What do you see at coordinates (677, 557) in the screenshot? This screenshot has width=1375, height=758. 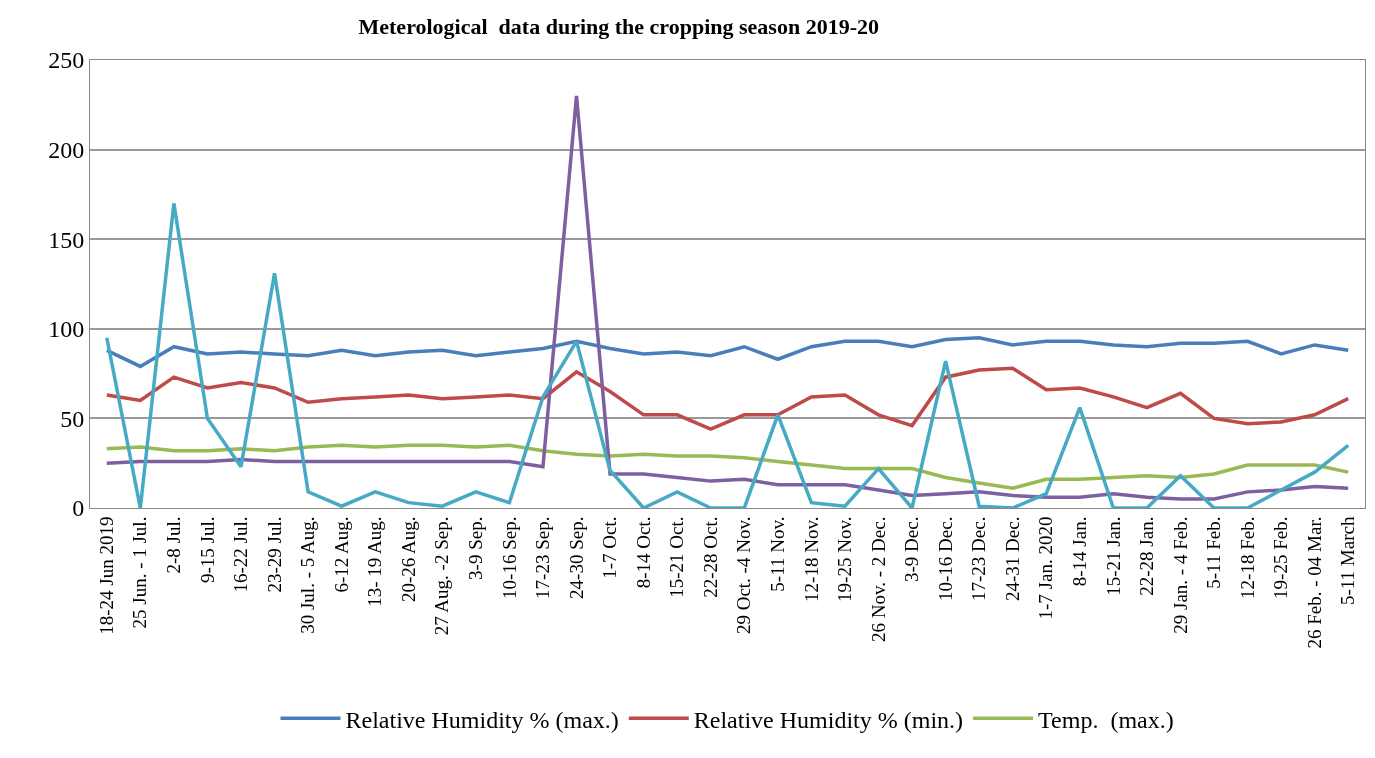 I see `x-tick-label: 15-21 Oct.` at bounding box center [677, 557].